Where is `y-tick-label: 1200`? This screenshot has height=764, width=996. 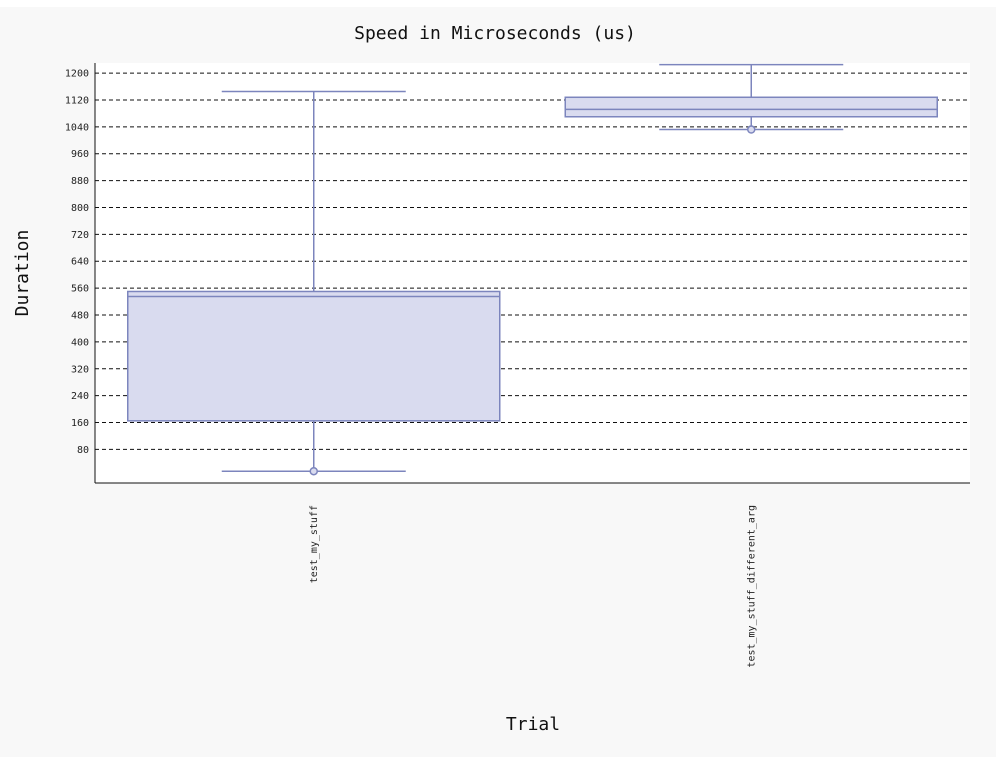
y-tick-label: 1200 is located at coordinates (77, 74).